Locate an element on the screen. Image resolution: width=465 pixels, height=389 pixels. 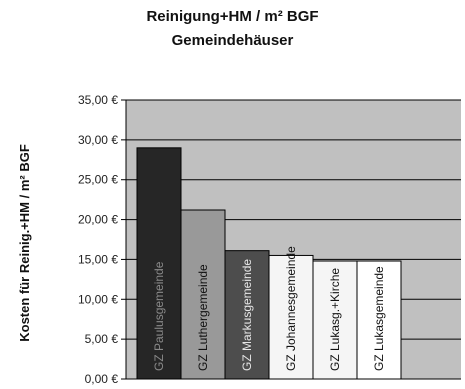
bar-category-label: GZ Lukasg.+Kirche is located at coordinates (335, 319).